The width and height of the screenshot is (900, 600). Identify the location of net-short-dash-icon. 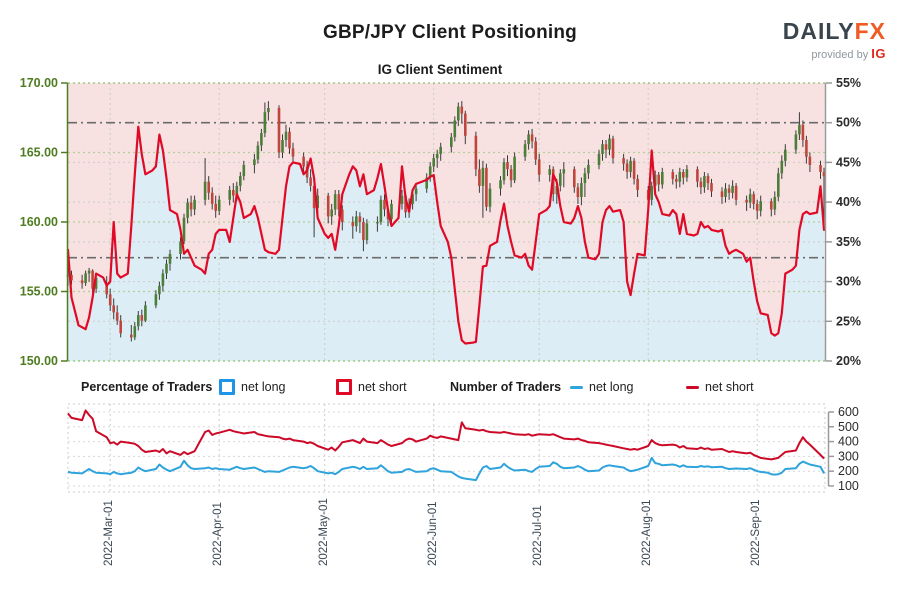
(692, 387).